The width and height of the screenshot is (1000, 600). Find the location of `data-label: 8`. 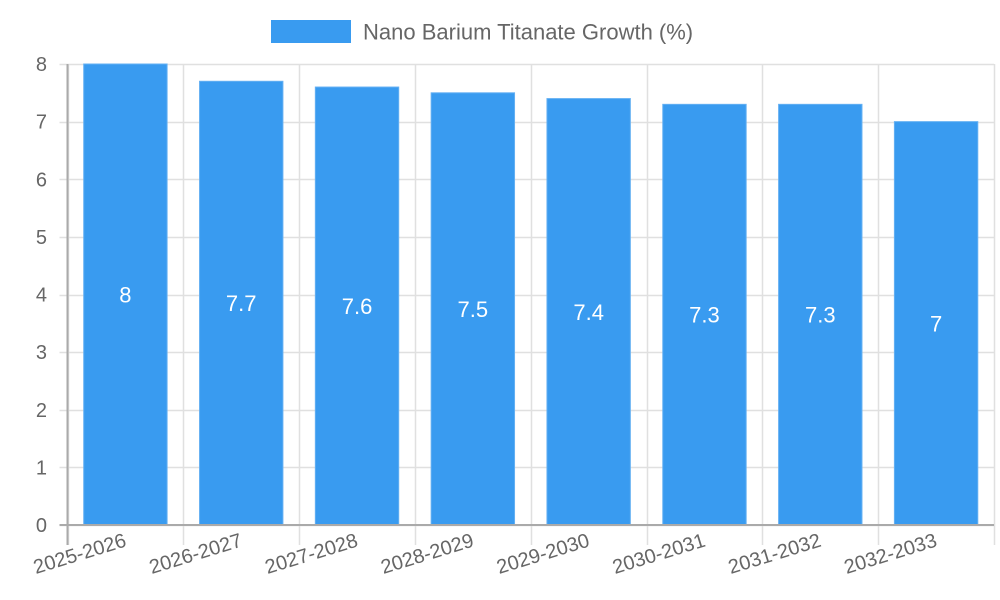

data-label: 8 is located at coordinates (125, 295).